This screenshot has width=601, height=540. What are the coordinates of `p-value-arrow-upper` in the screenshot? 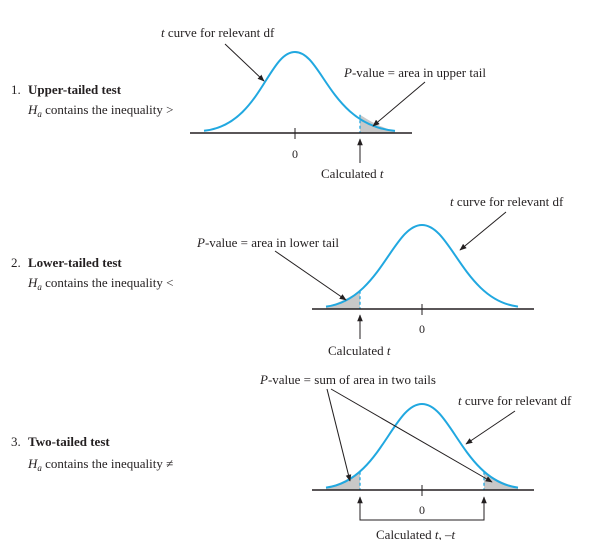 It's located at (411, 435).